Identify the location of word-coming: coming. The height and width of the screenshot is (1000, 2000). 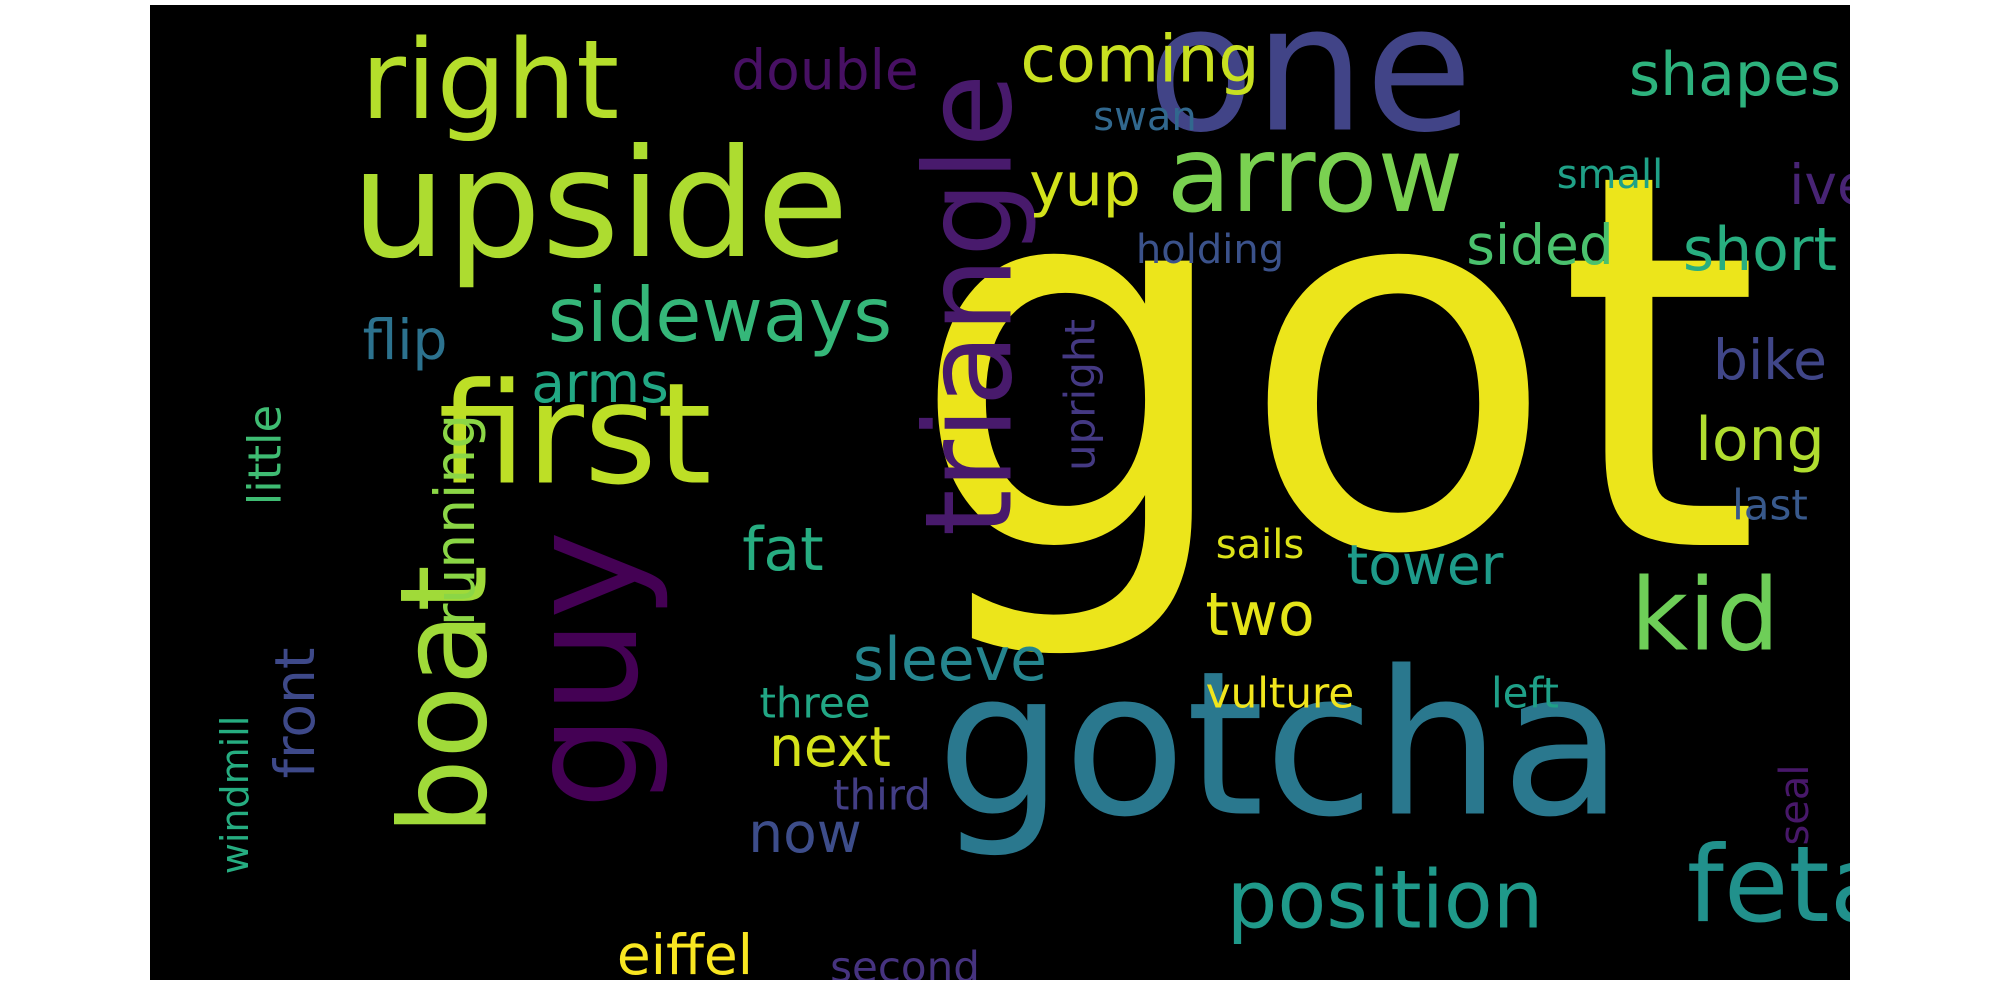
(1139, 60).